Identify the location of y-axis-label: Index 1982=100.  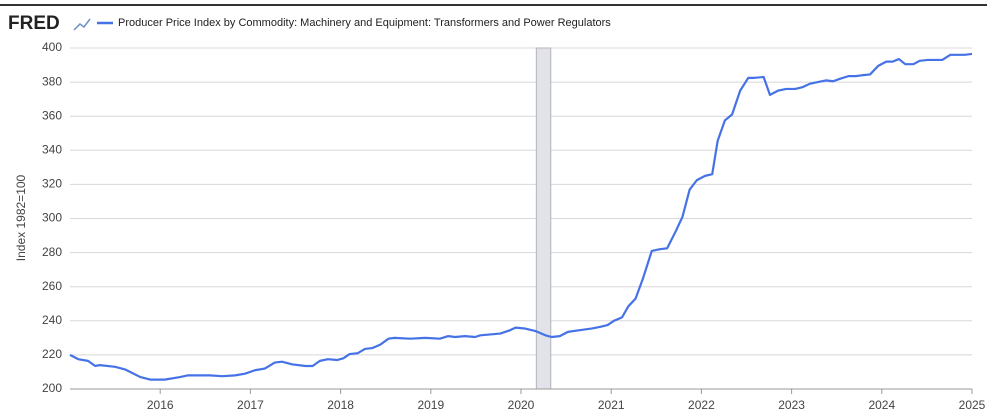
(21, 217).